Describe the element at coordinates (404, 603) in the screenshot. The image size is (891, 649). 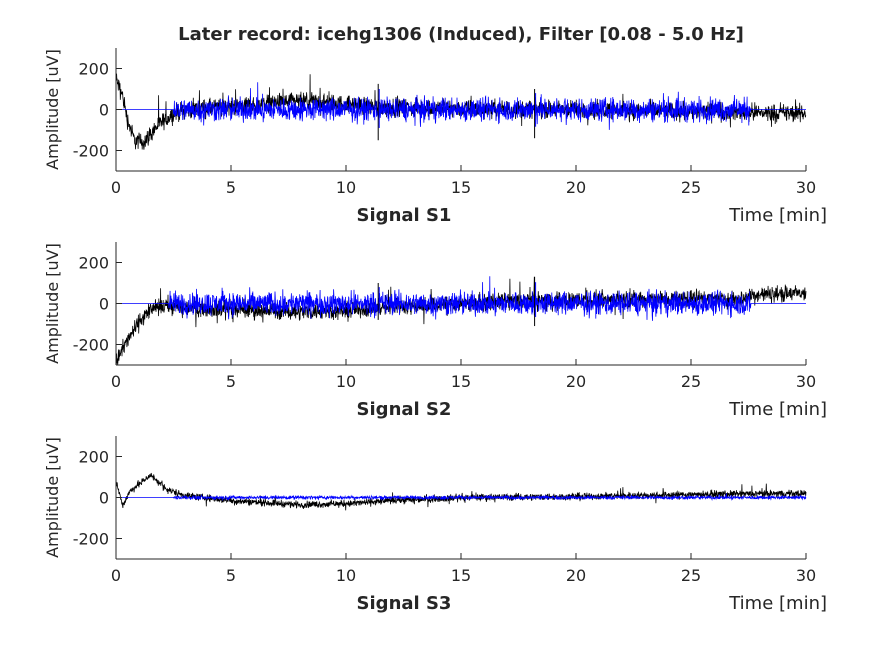
I see `x-axis-label: Signal S3` at that location.